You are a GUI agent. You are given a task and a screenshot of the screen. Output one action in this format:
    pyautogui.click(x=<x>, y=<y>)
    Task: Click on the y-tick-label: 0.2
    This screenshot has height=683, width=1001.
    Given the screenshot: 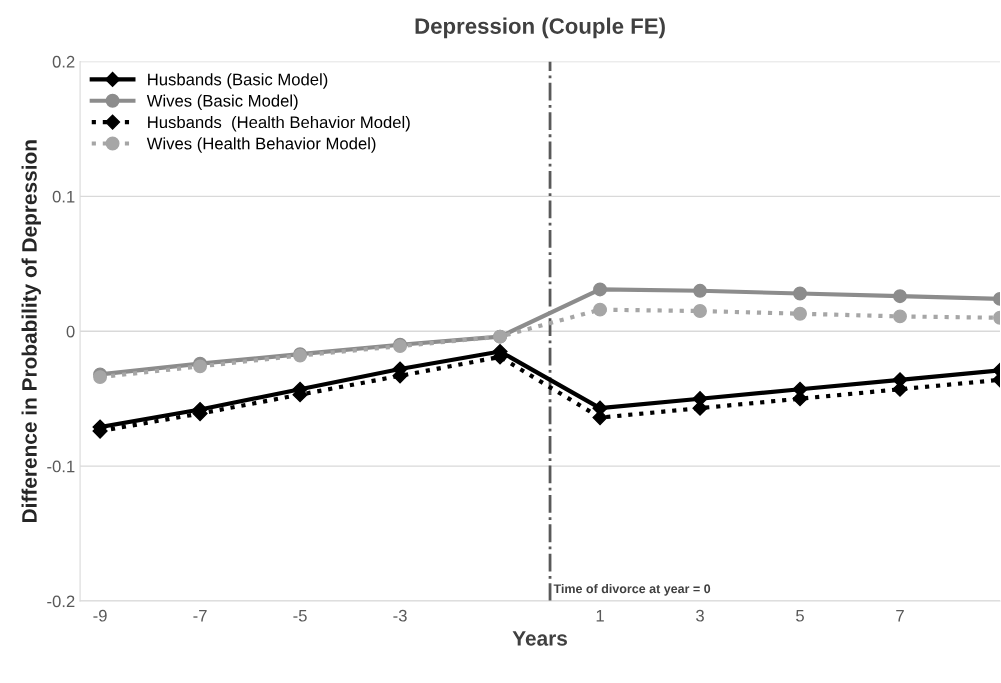 What is the action you would take?
    pyautogui.click(x=63, y=61)
    